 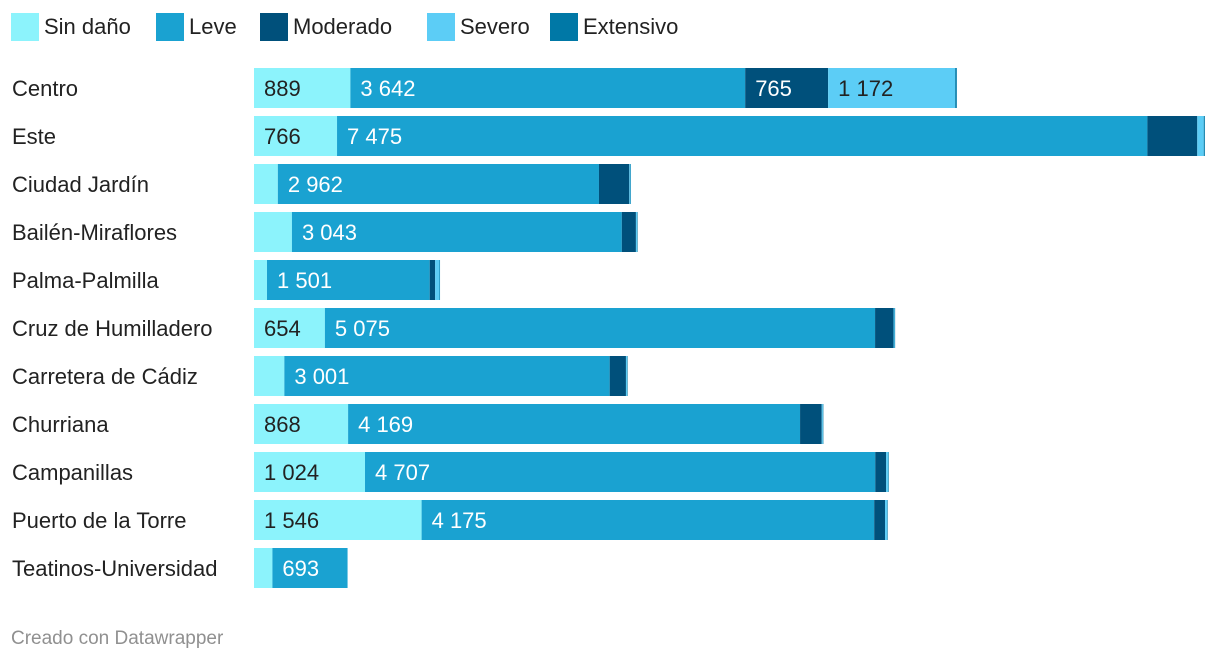 I want to click on bar-puerto-de-la-torre-extensivo, so click(x=887, y=520).